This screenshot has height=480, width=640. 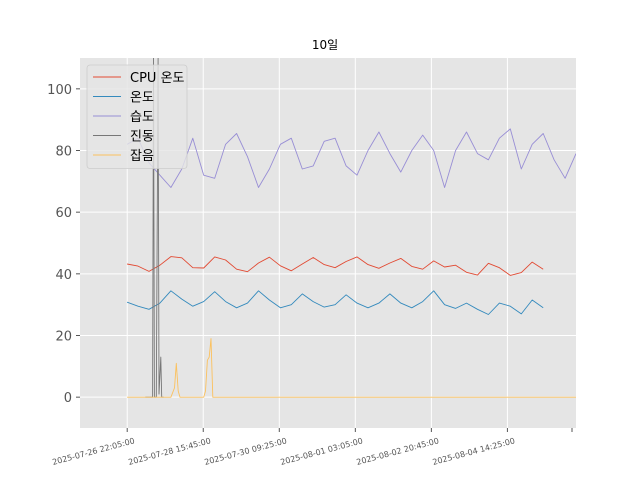 What do you see at coordinates (59, 90) in the screenshot?
I see `y-tick-label: 100` at bounding box center [59, 90].